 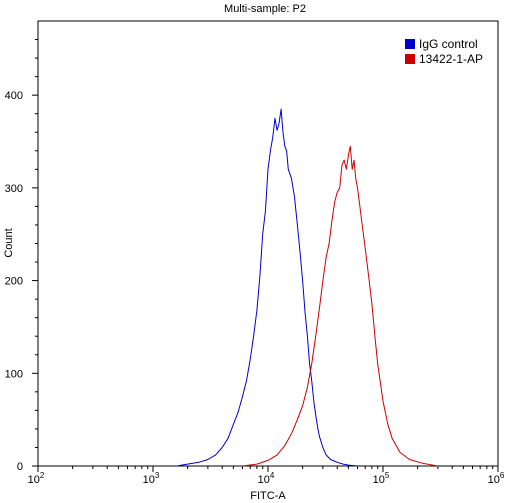 What do you see at coordinates (496, 478) in the screenshot?
I see `x-tick-label-4: 10⁶` at bounding box center [496, 478].